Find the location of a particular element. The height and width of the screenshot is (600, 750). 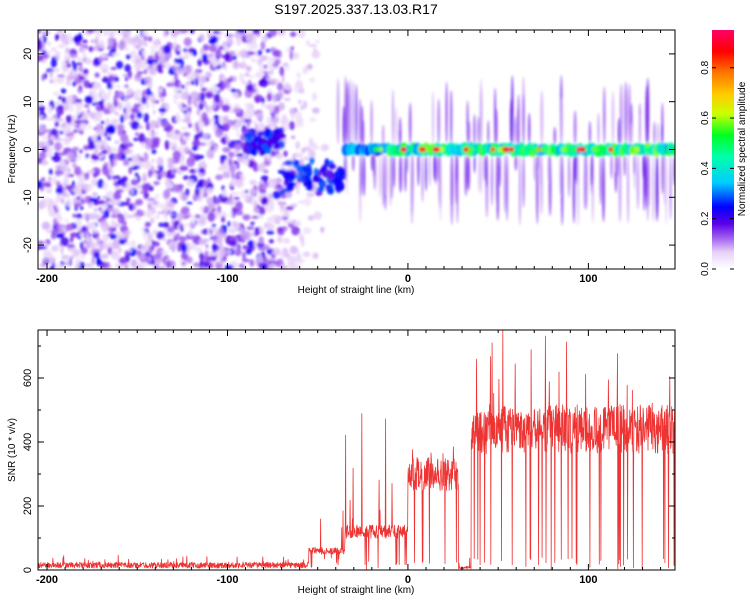

x-tick-label: -100 is located at coordinates (227, 580).